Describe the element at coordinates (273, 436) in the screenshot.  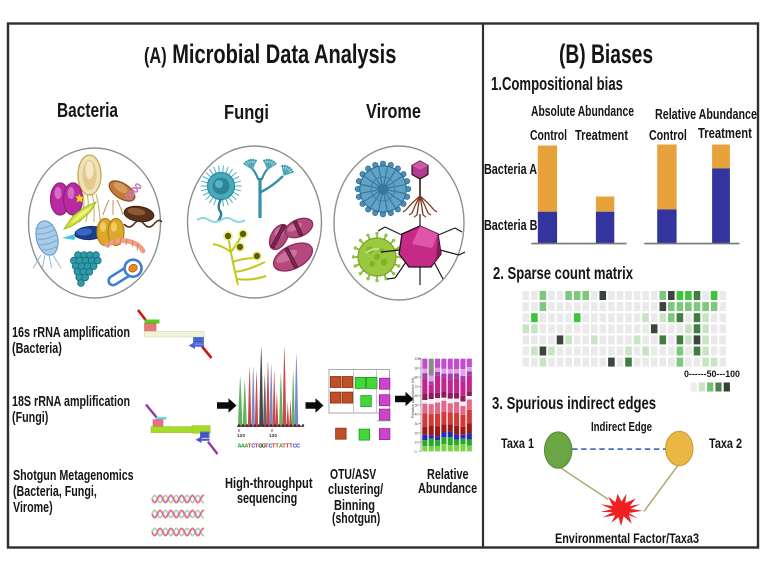
I see `svg-text: 130` at that location.